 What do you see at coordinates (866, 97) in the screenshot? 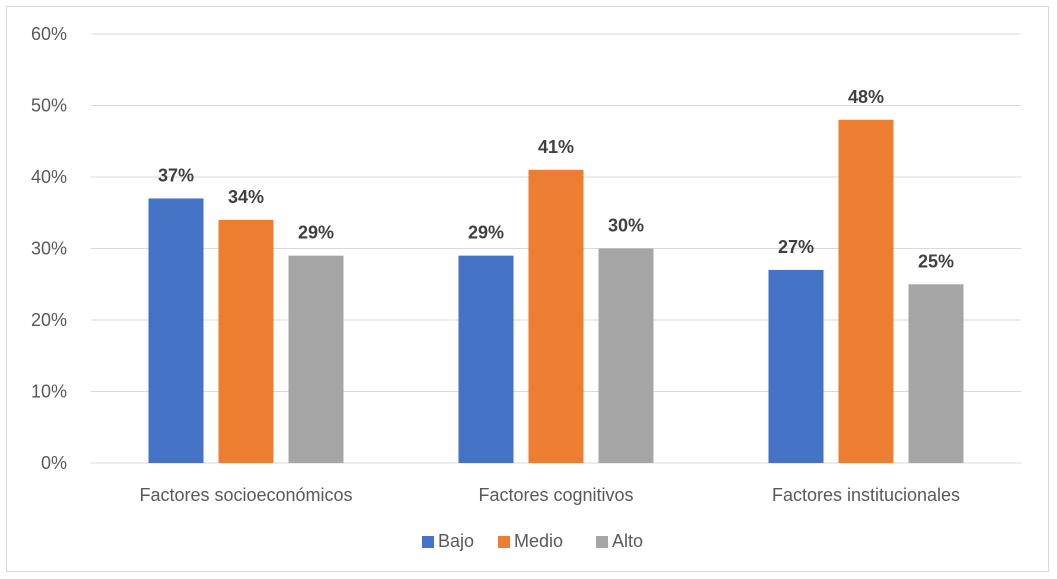
I see `data-label: 48%` at bounding box center [866, 97].